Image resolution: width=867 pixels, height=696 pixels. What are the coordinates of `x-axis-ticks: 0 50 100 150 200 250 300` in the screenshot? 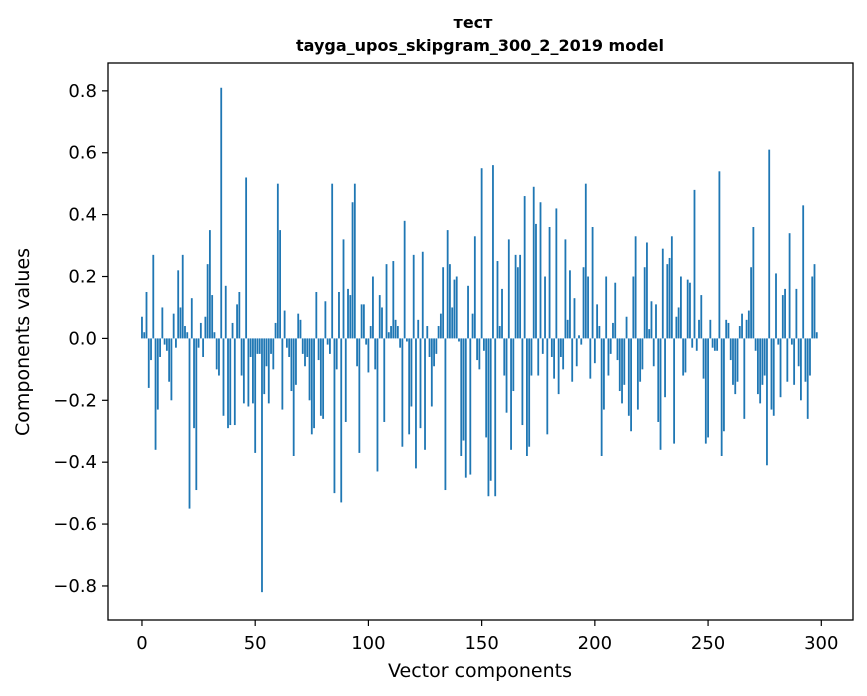 It's located at (487, 637).